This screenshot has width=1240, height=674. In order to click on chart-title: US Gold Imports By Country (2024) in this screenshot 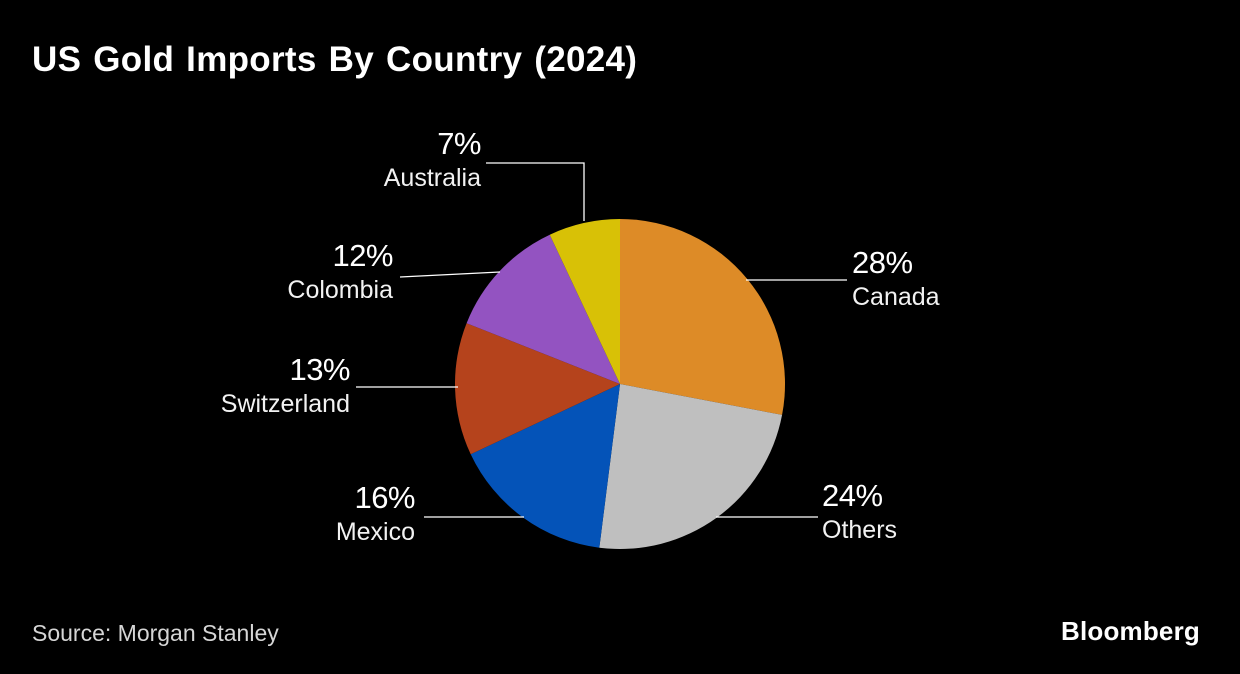, I will do `click(335, 59)`.